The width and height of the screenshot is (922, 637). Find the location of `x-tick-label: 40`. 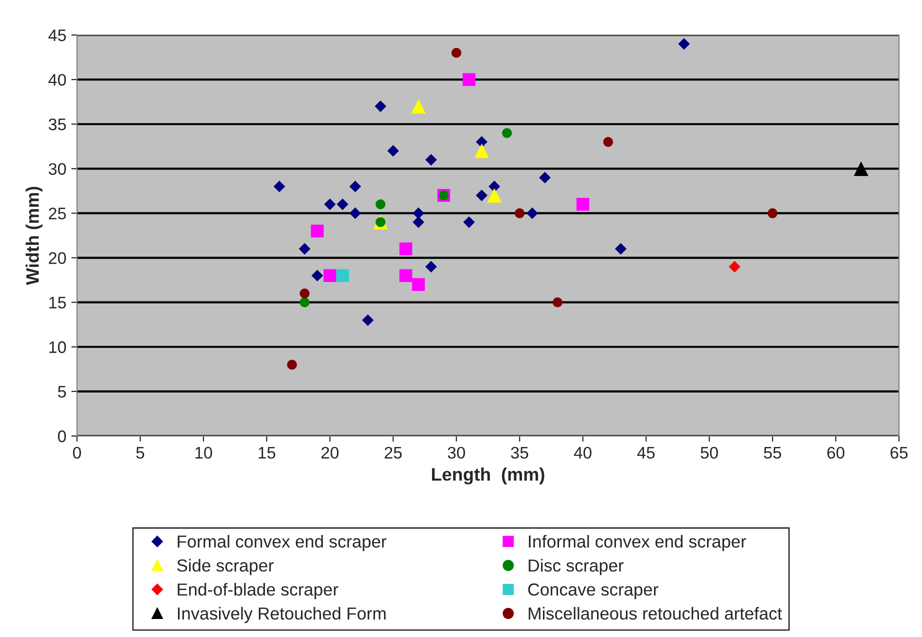

x-tick-label: 40 is located at coordinates (583, 452).